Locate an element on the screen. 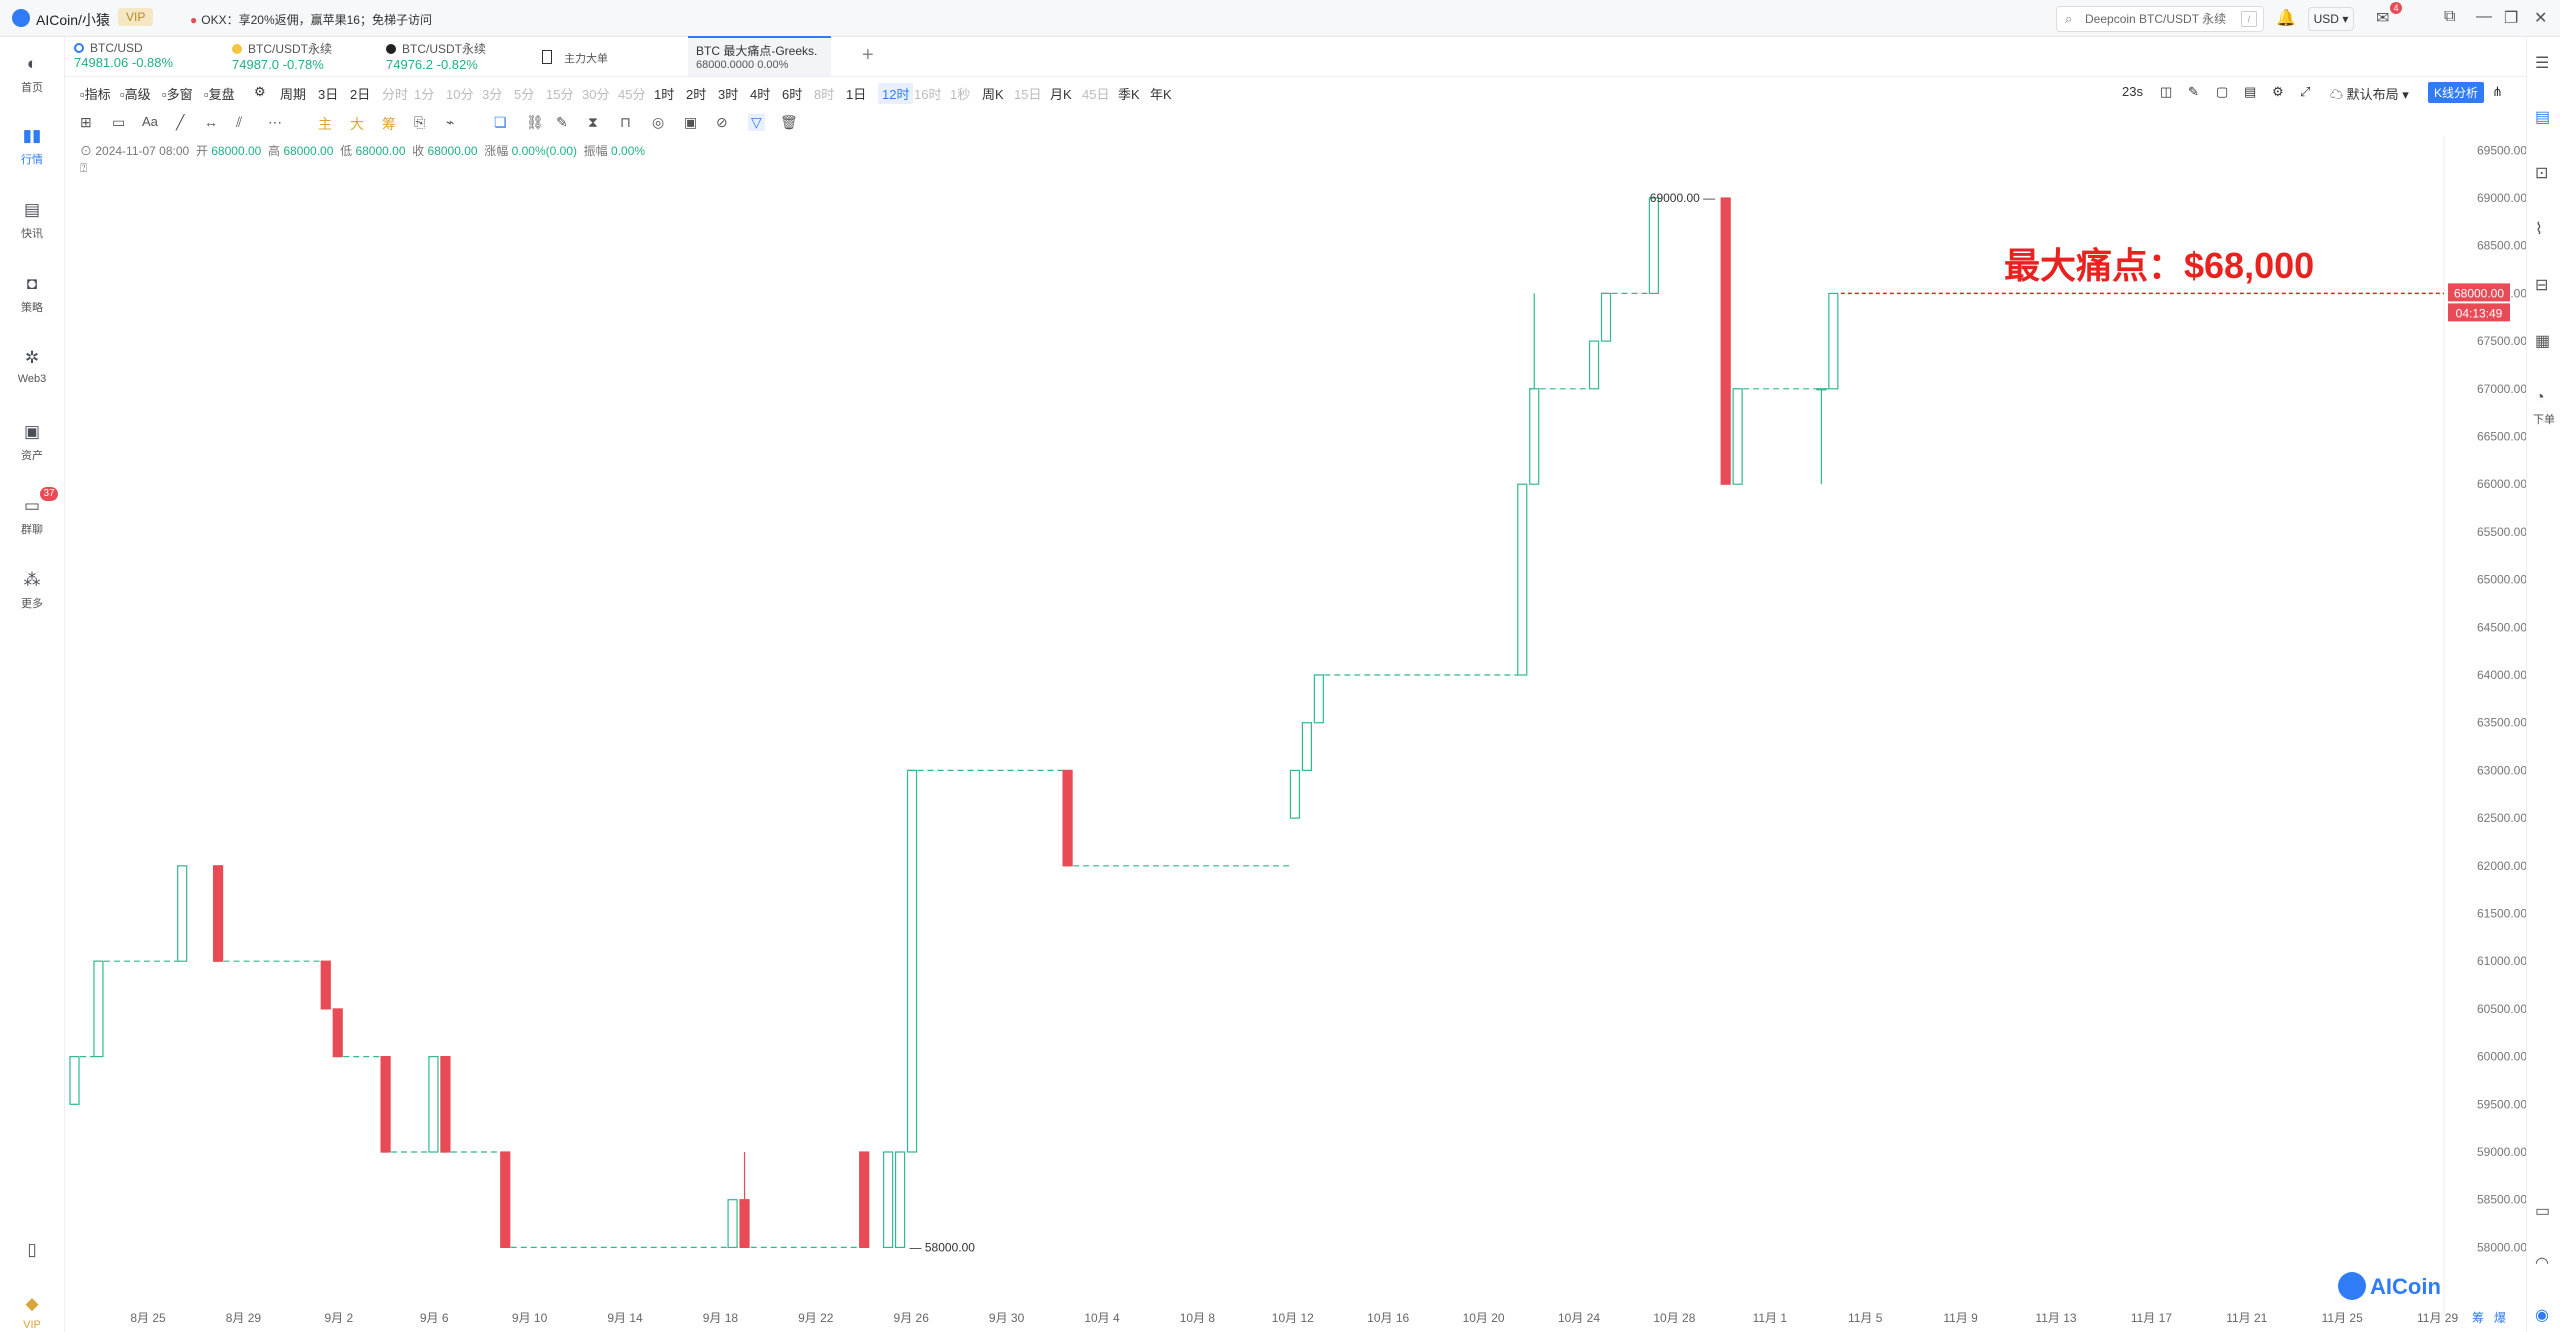 This screenshot has height=1332, width=2560. magnet-tool-icon: ⊘ is located at coordinates (722, 122).